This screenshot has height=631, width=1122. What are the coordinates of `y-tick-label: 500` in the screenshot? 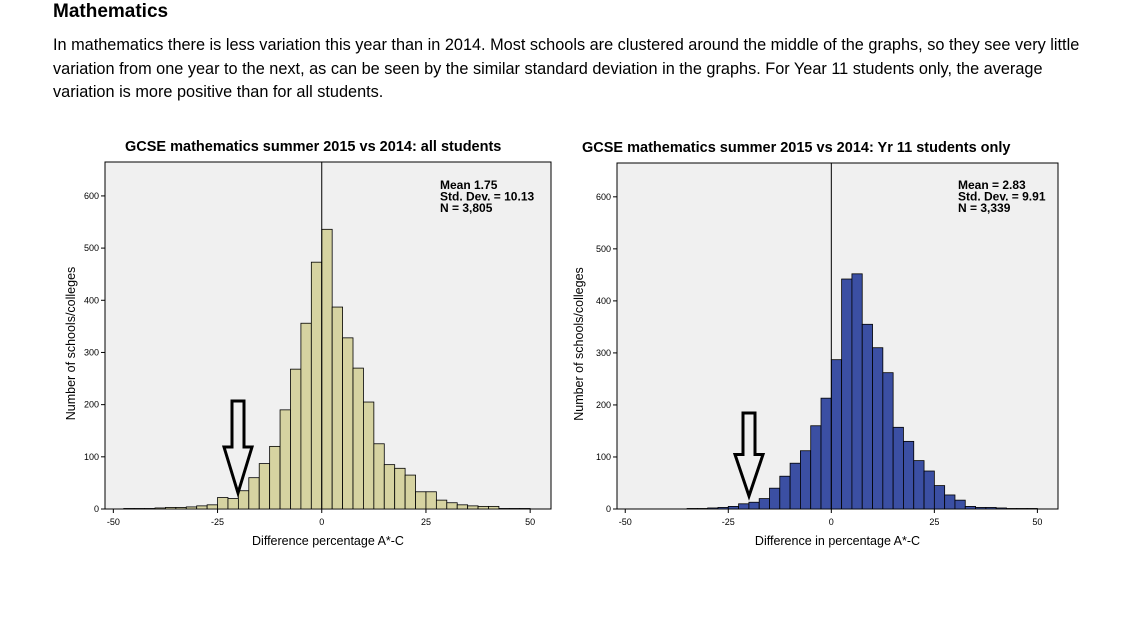 It's located at (603, 249).